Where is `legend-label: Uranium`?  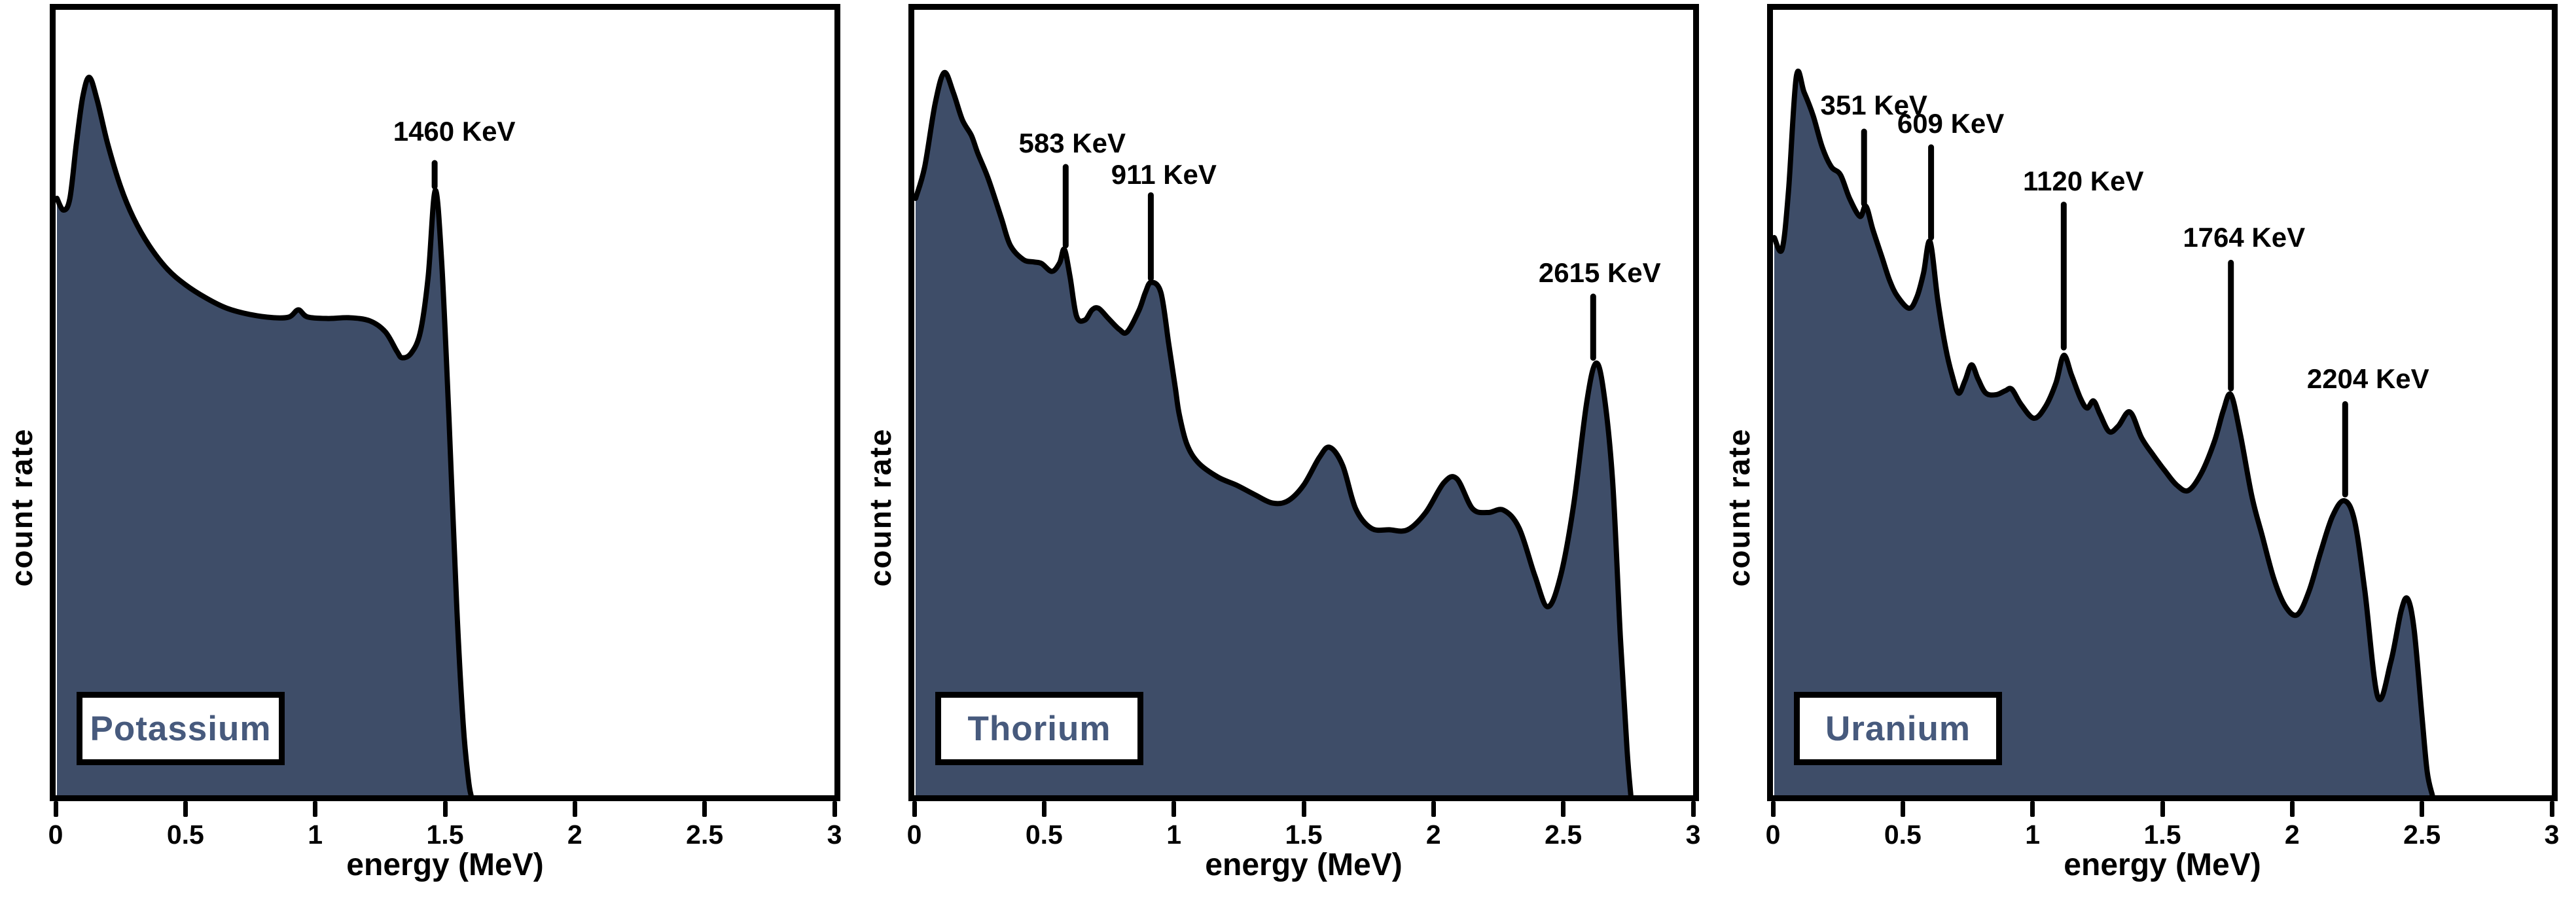
legend-label: Uranium is located at coordinates (1898, 728).